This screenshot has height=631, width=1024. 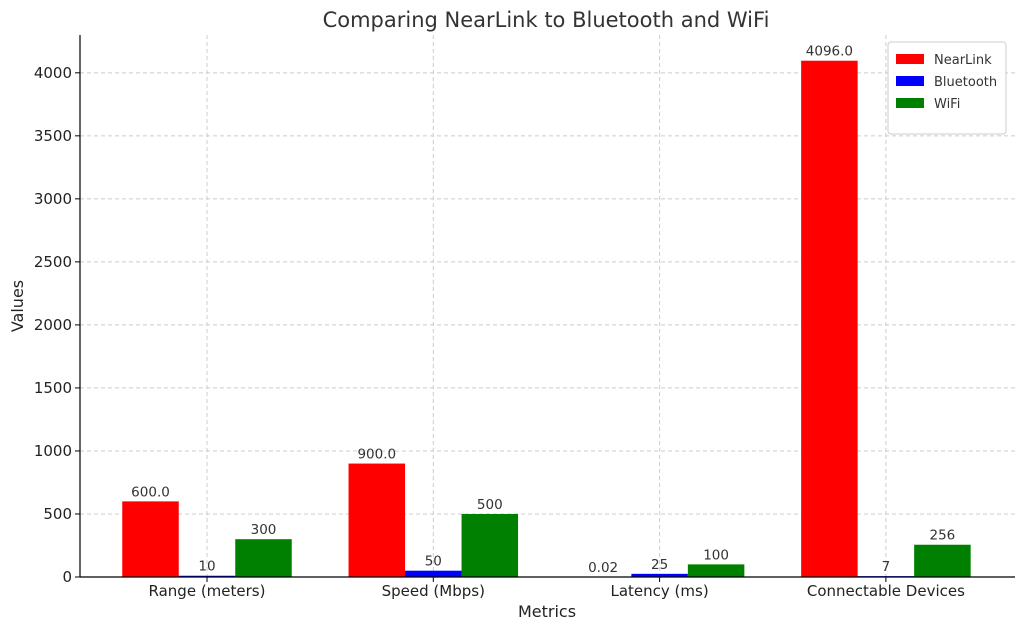 I want to click on bar-value-label: 0.02, so click(x=603, y=568).